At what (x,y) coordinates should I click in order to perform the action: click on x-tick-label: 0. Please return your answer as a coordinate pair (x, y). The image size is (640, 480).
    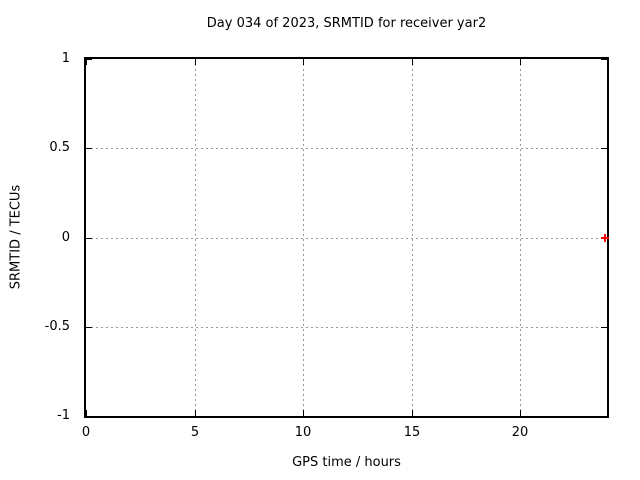
    Looking at the image, I should click on (86, 432).